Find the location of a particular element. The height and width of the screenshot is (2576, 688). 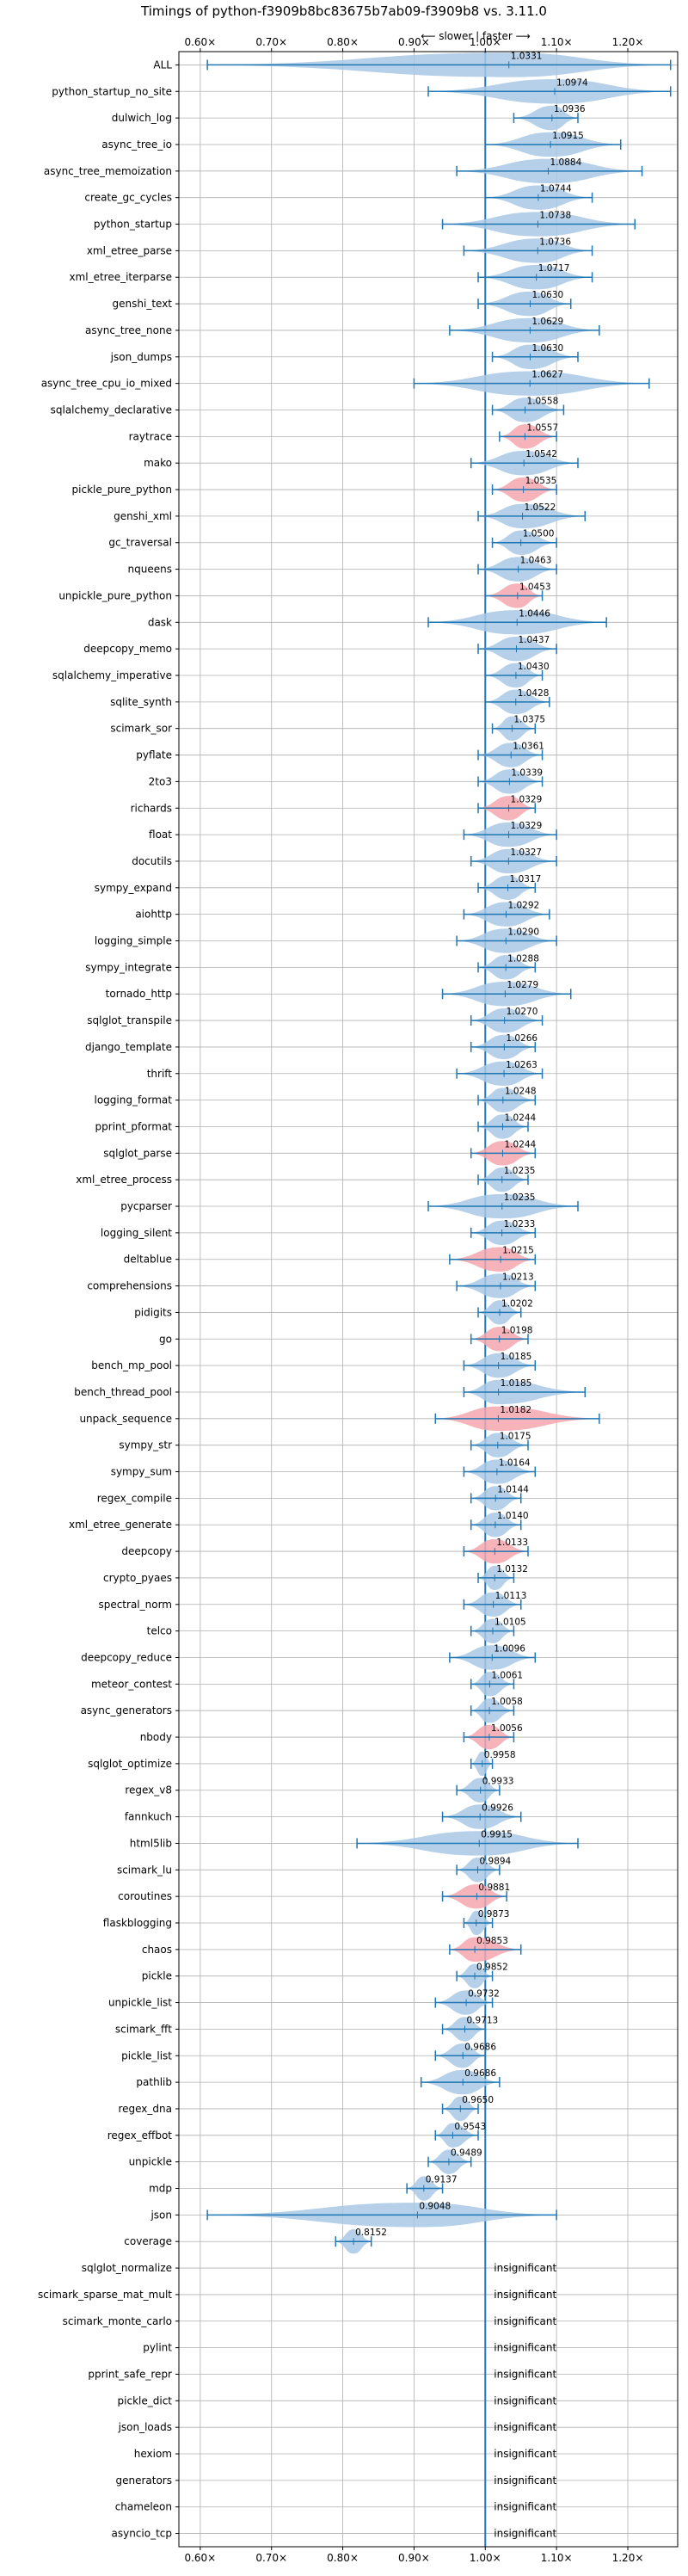

benchmark-label: genshi_text is located at coordinates (143, 304).